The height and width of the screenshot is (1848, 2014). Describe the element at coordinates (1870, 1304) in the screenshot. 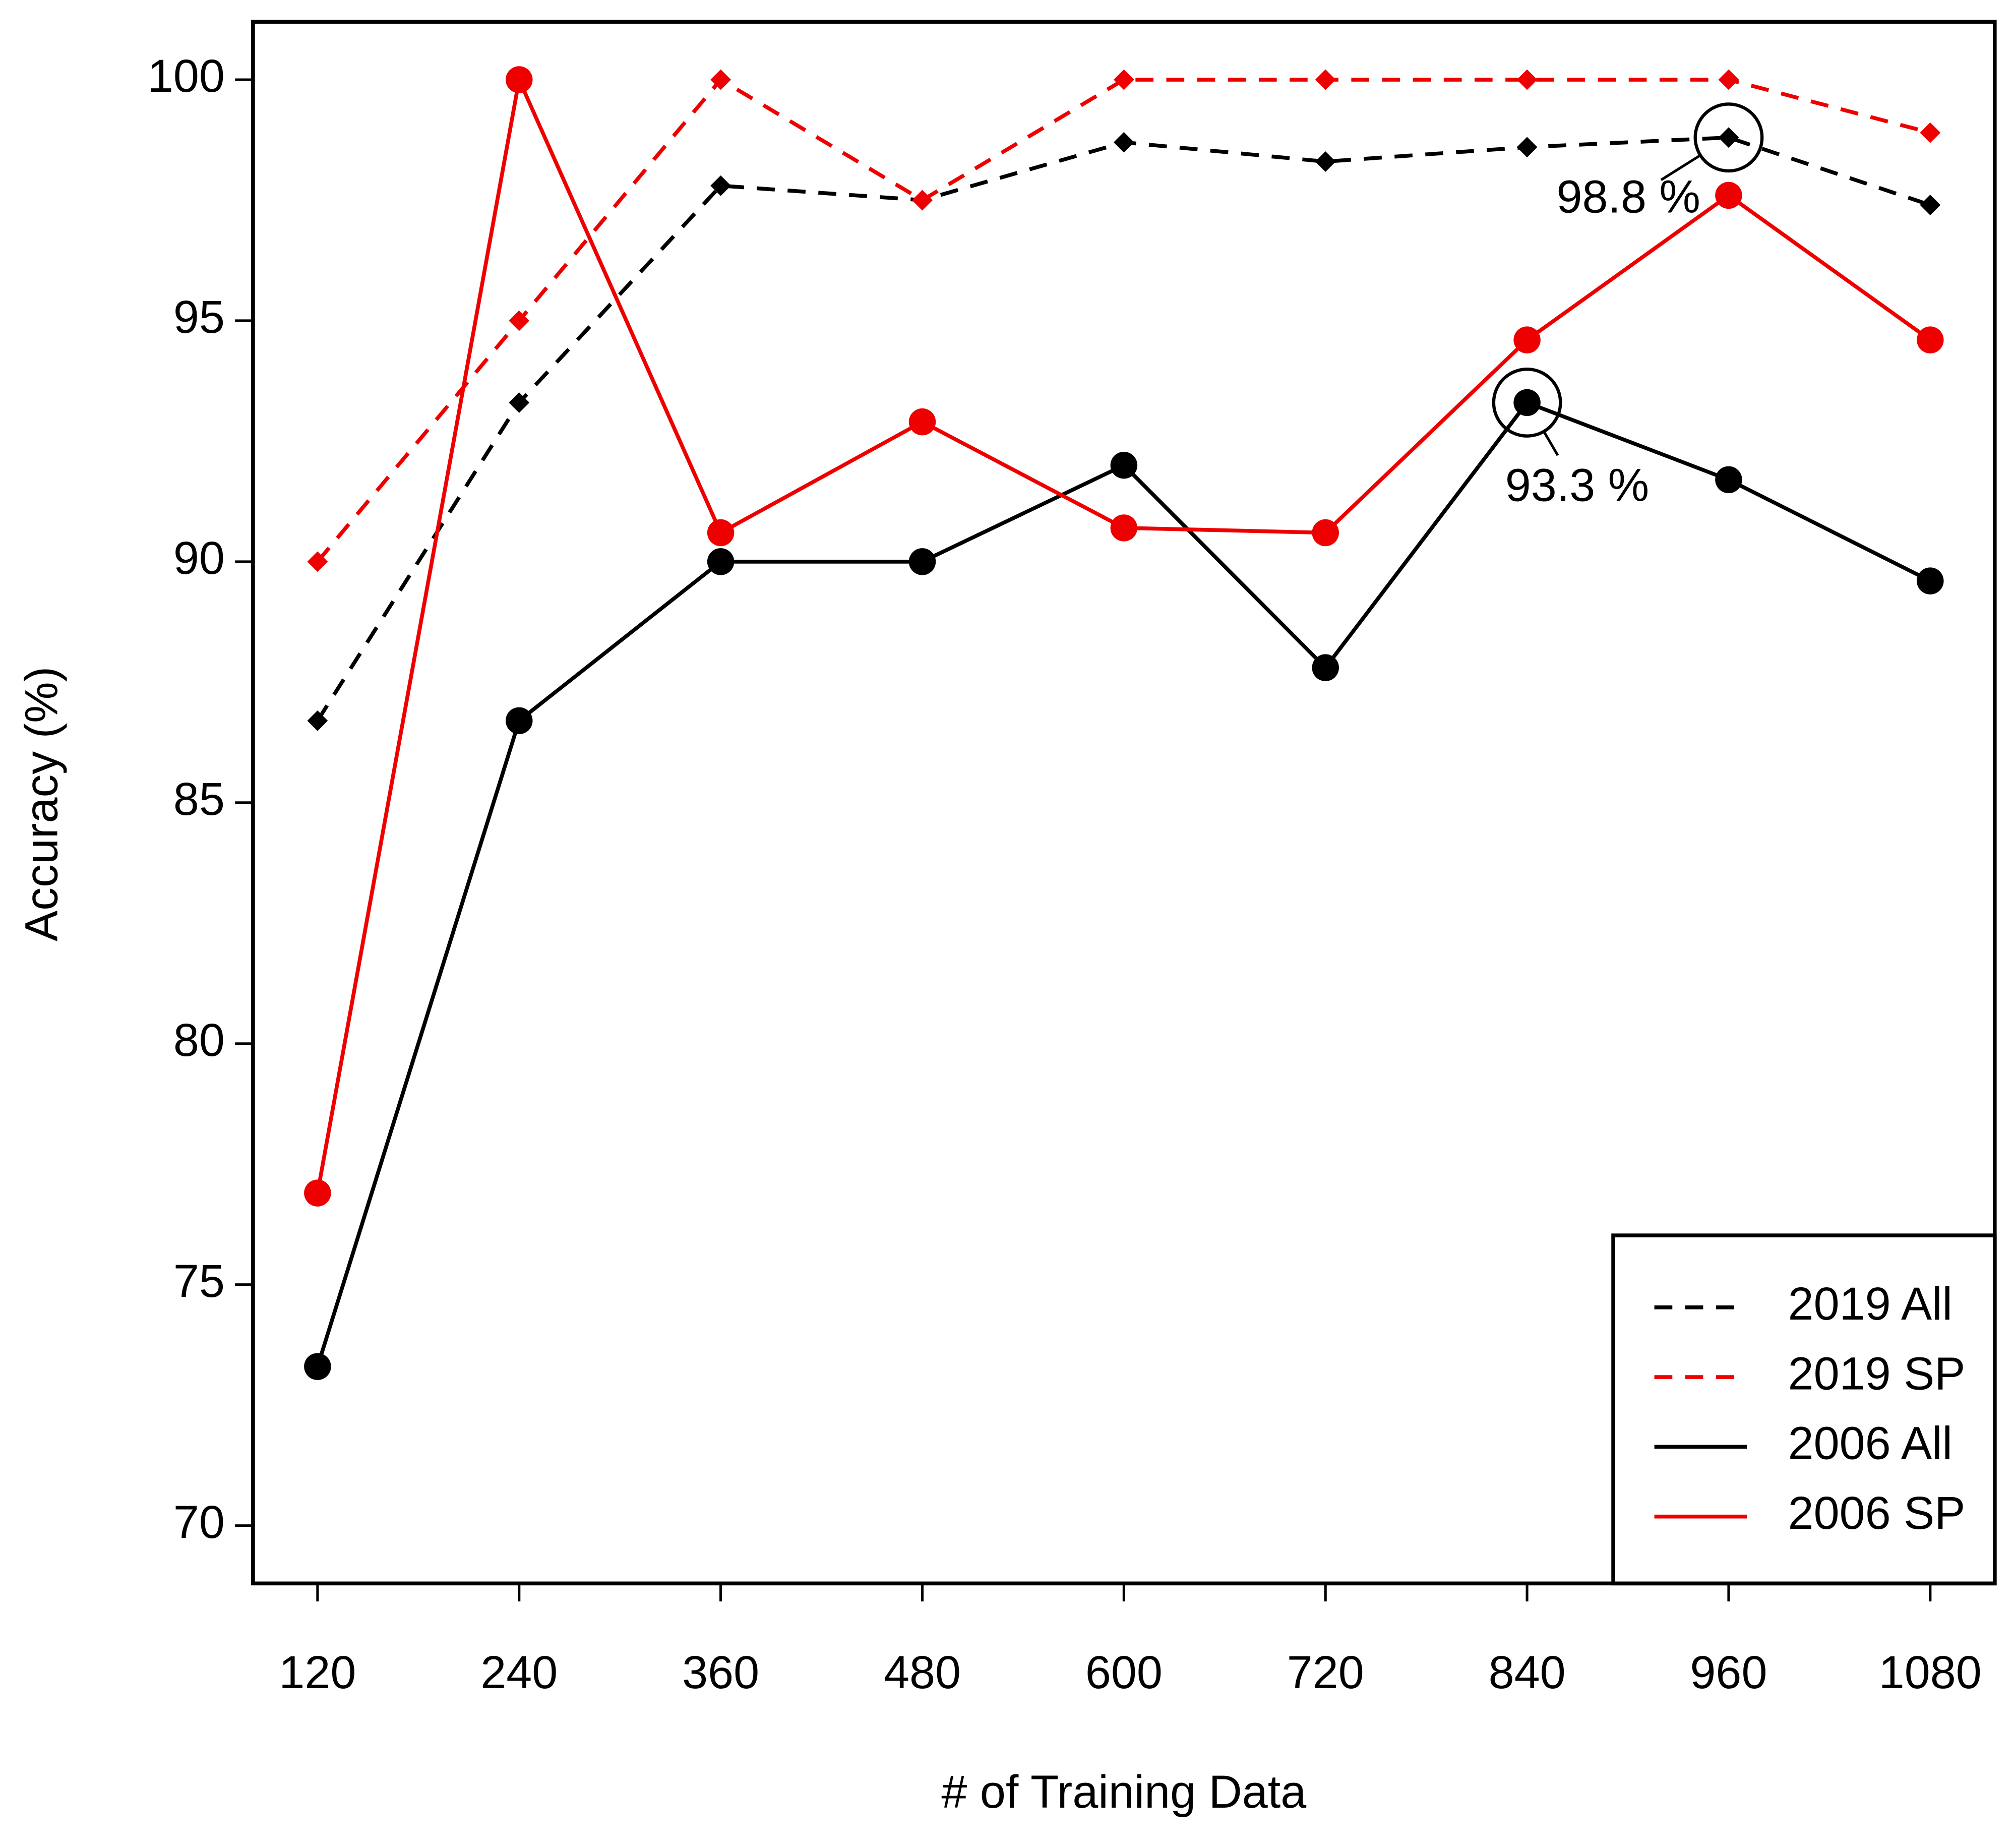

I see `legend-label: 2019 All` at that location.